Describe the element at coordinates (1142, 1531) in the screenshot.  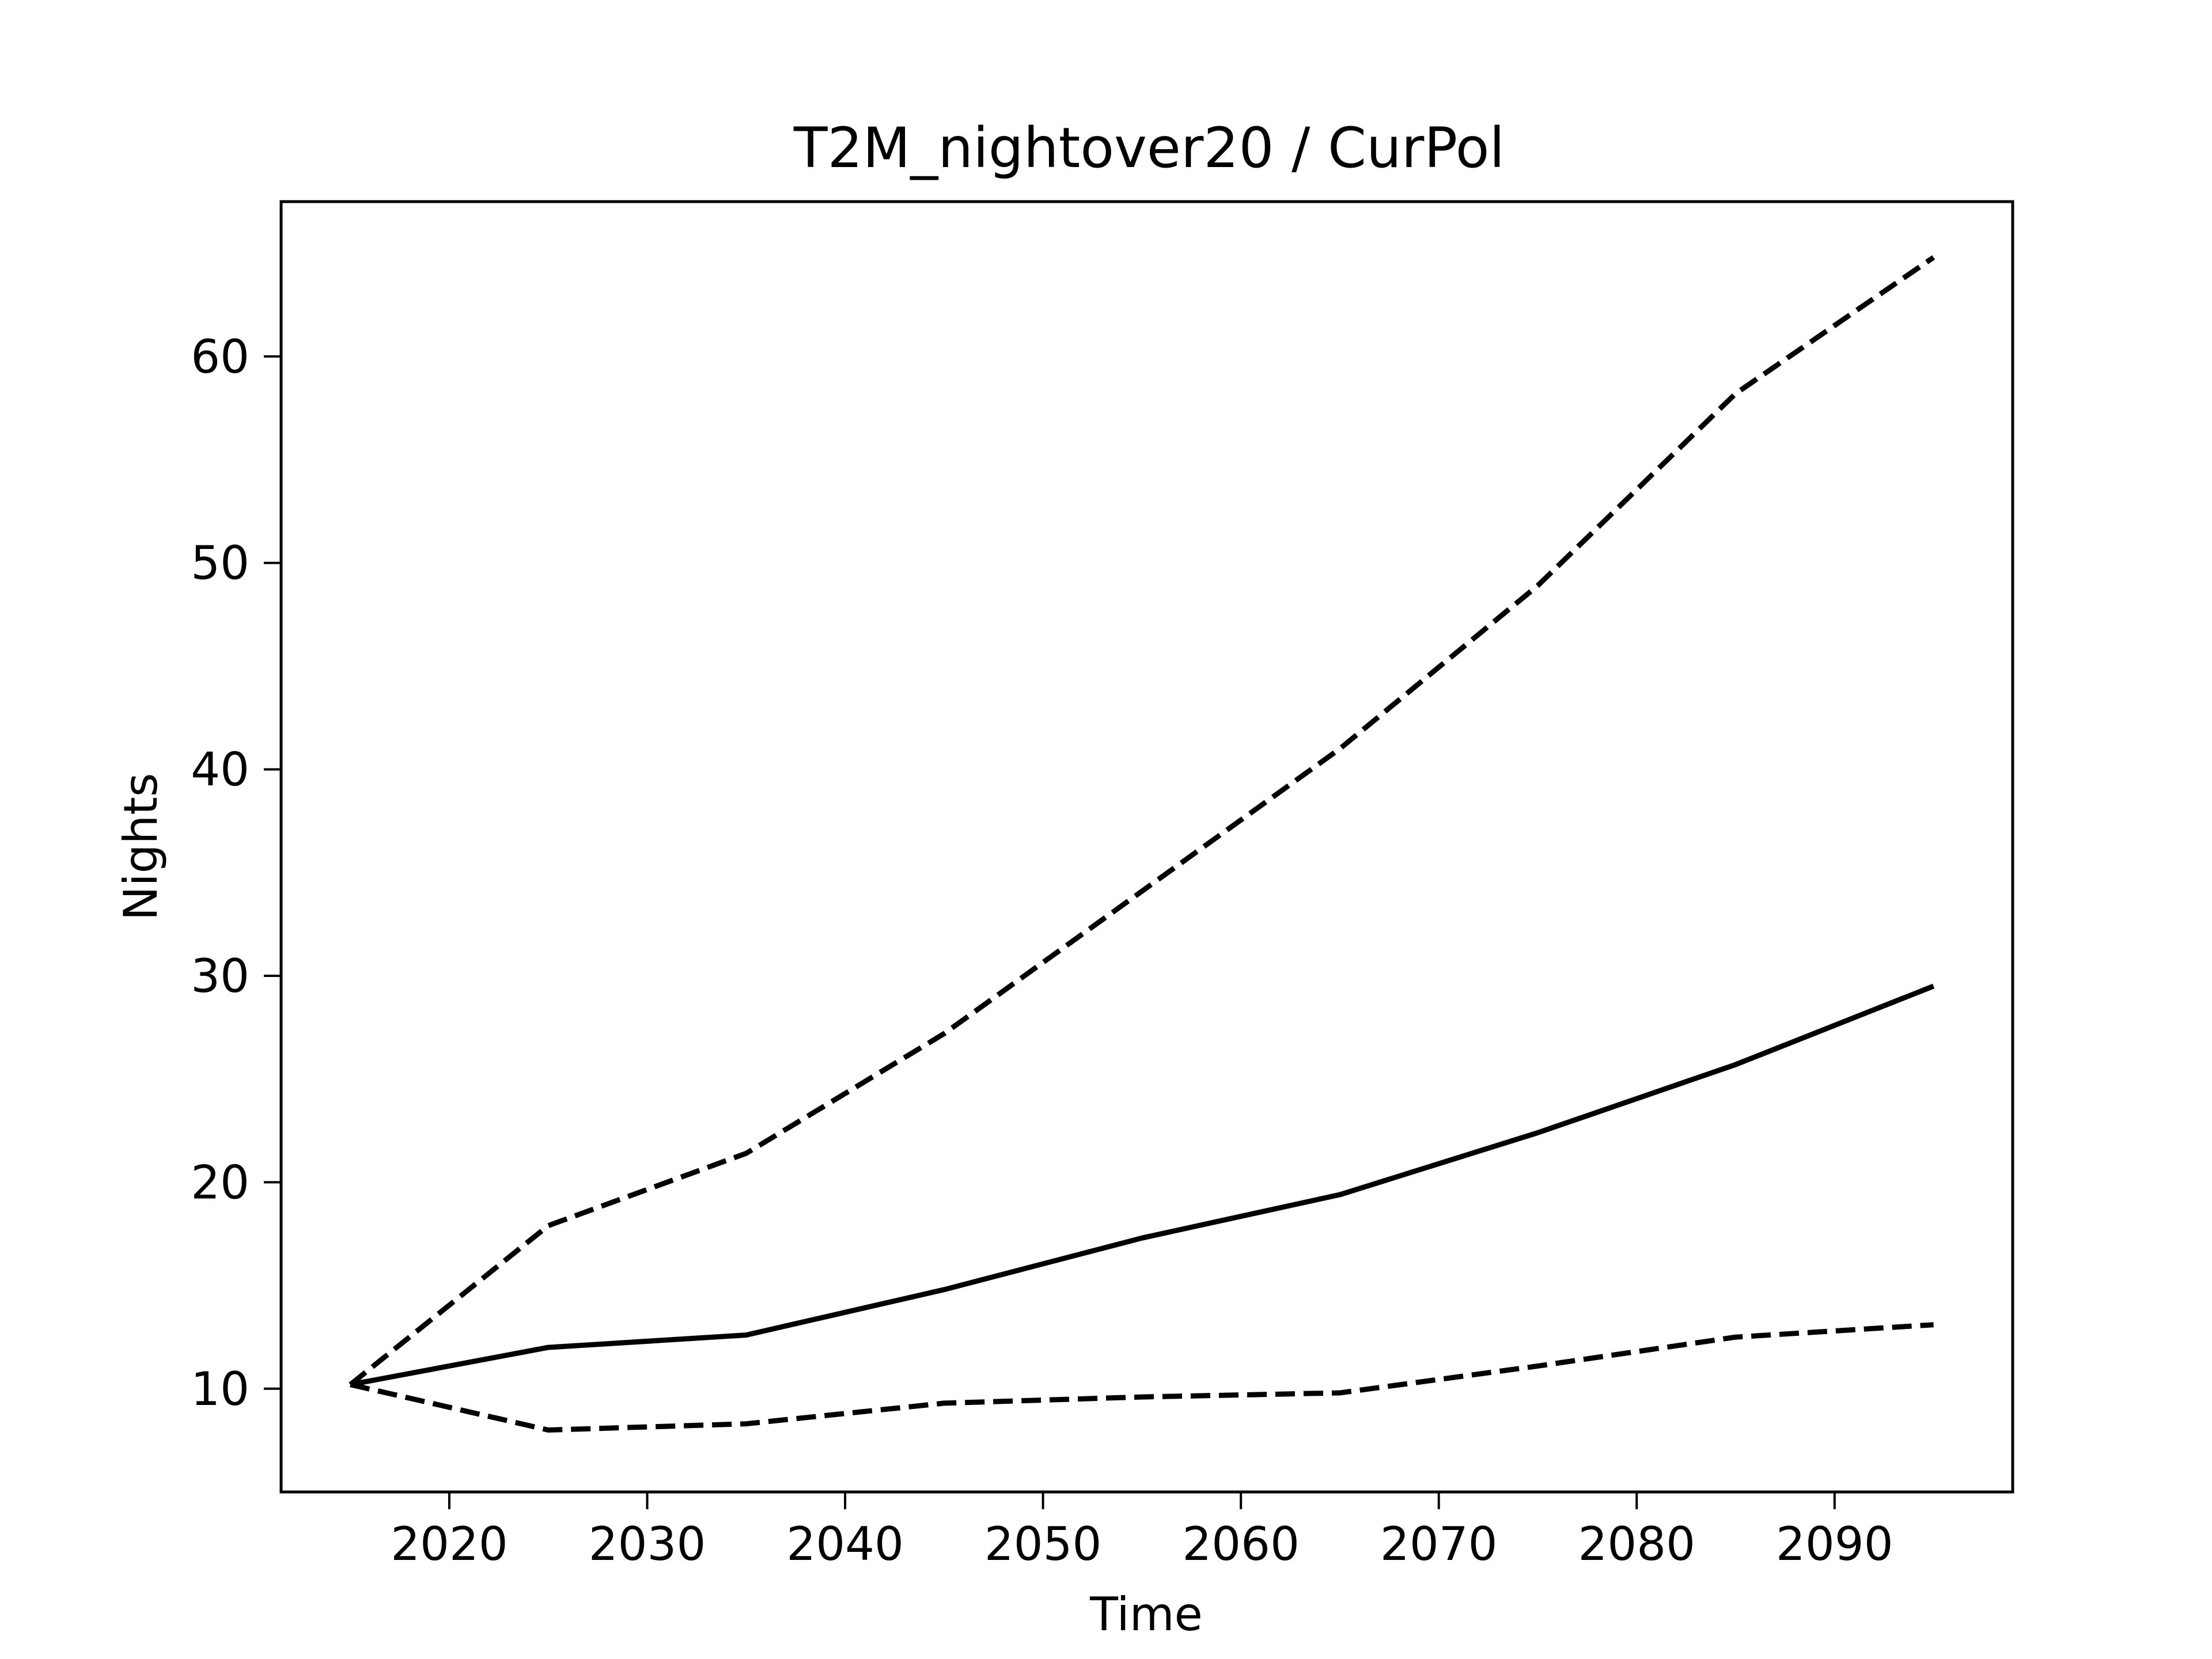
I see `x-axis: 2020 2030 2040 2050 2060 2070 2080 2090` at that location.